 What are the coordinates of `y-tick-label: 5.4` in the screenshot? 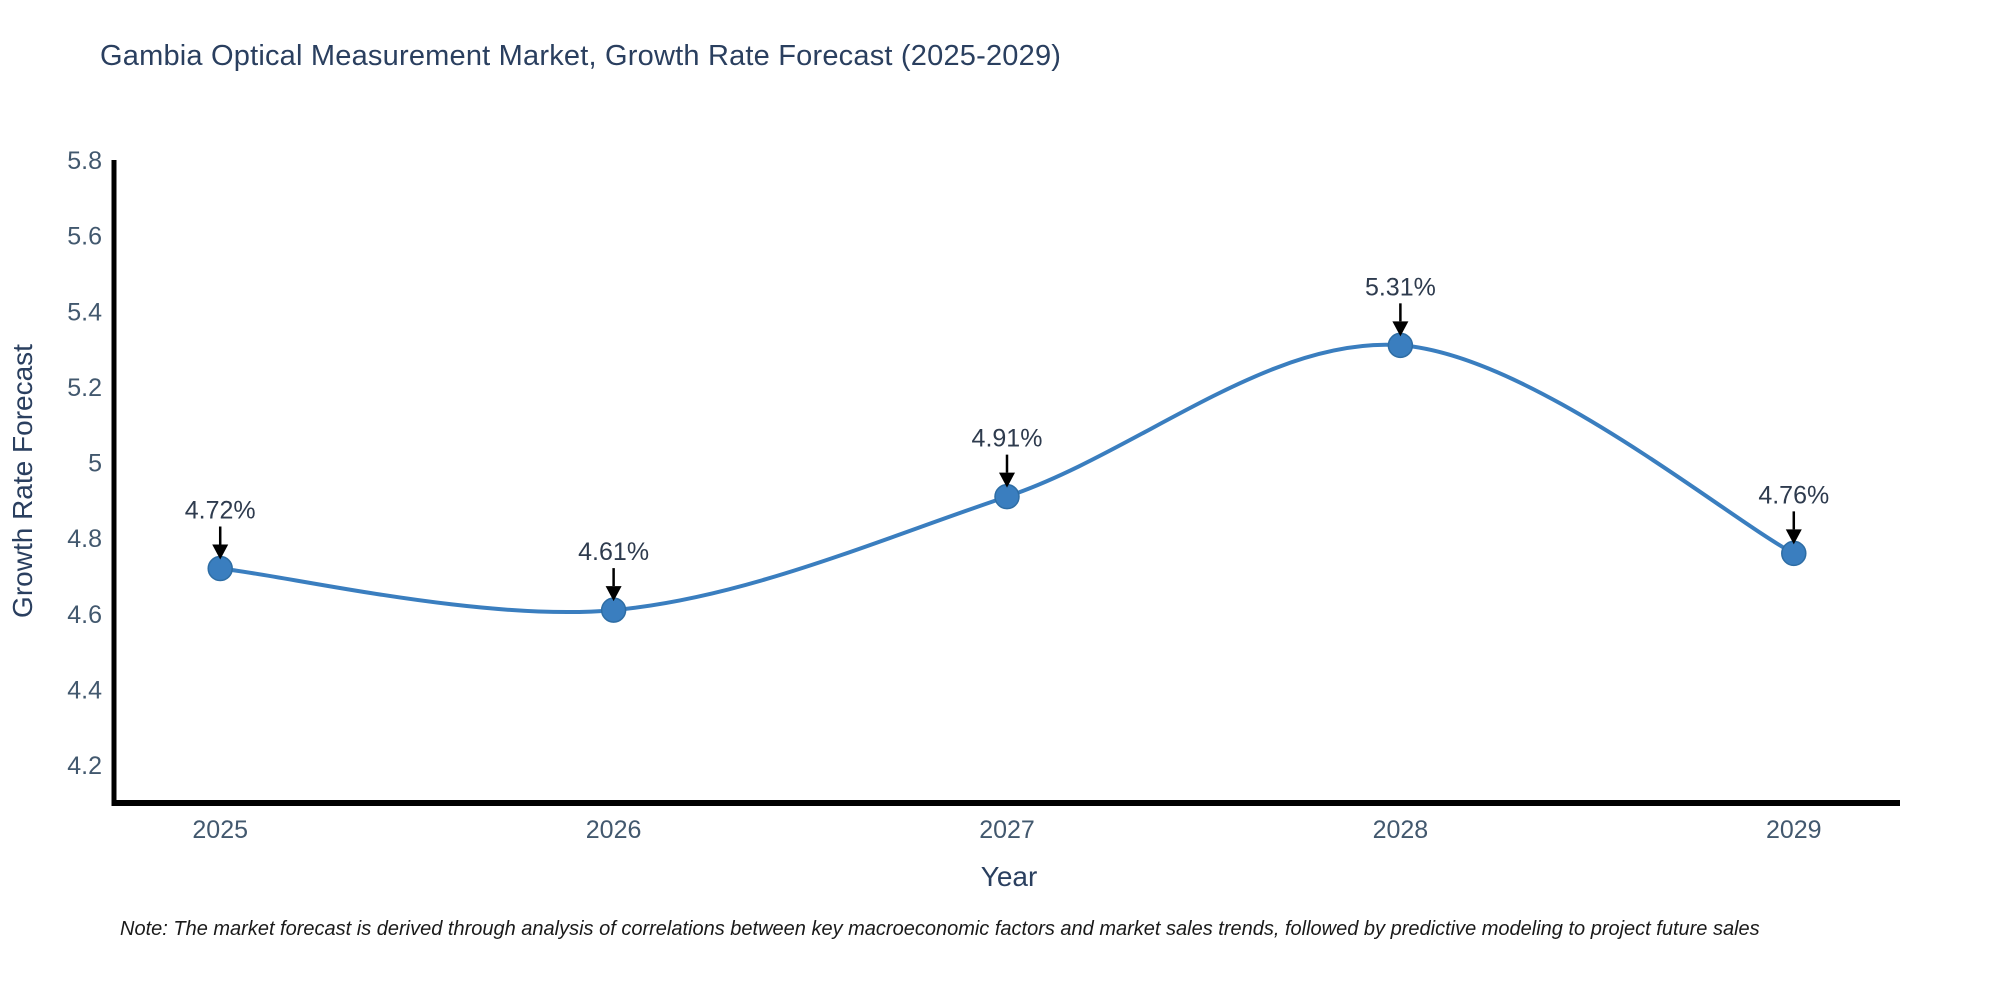 It's located at (84, 312).